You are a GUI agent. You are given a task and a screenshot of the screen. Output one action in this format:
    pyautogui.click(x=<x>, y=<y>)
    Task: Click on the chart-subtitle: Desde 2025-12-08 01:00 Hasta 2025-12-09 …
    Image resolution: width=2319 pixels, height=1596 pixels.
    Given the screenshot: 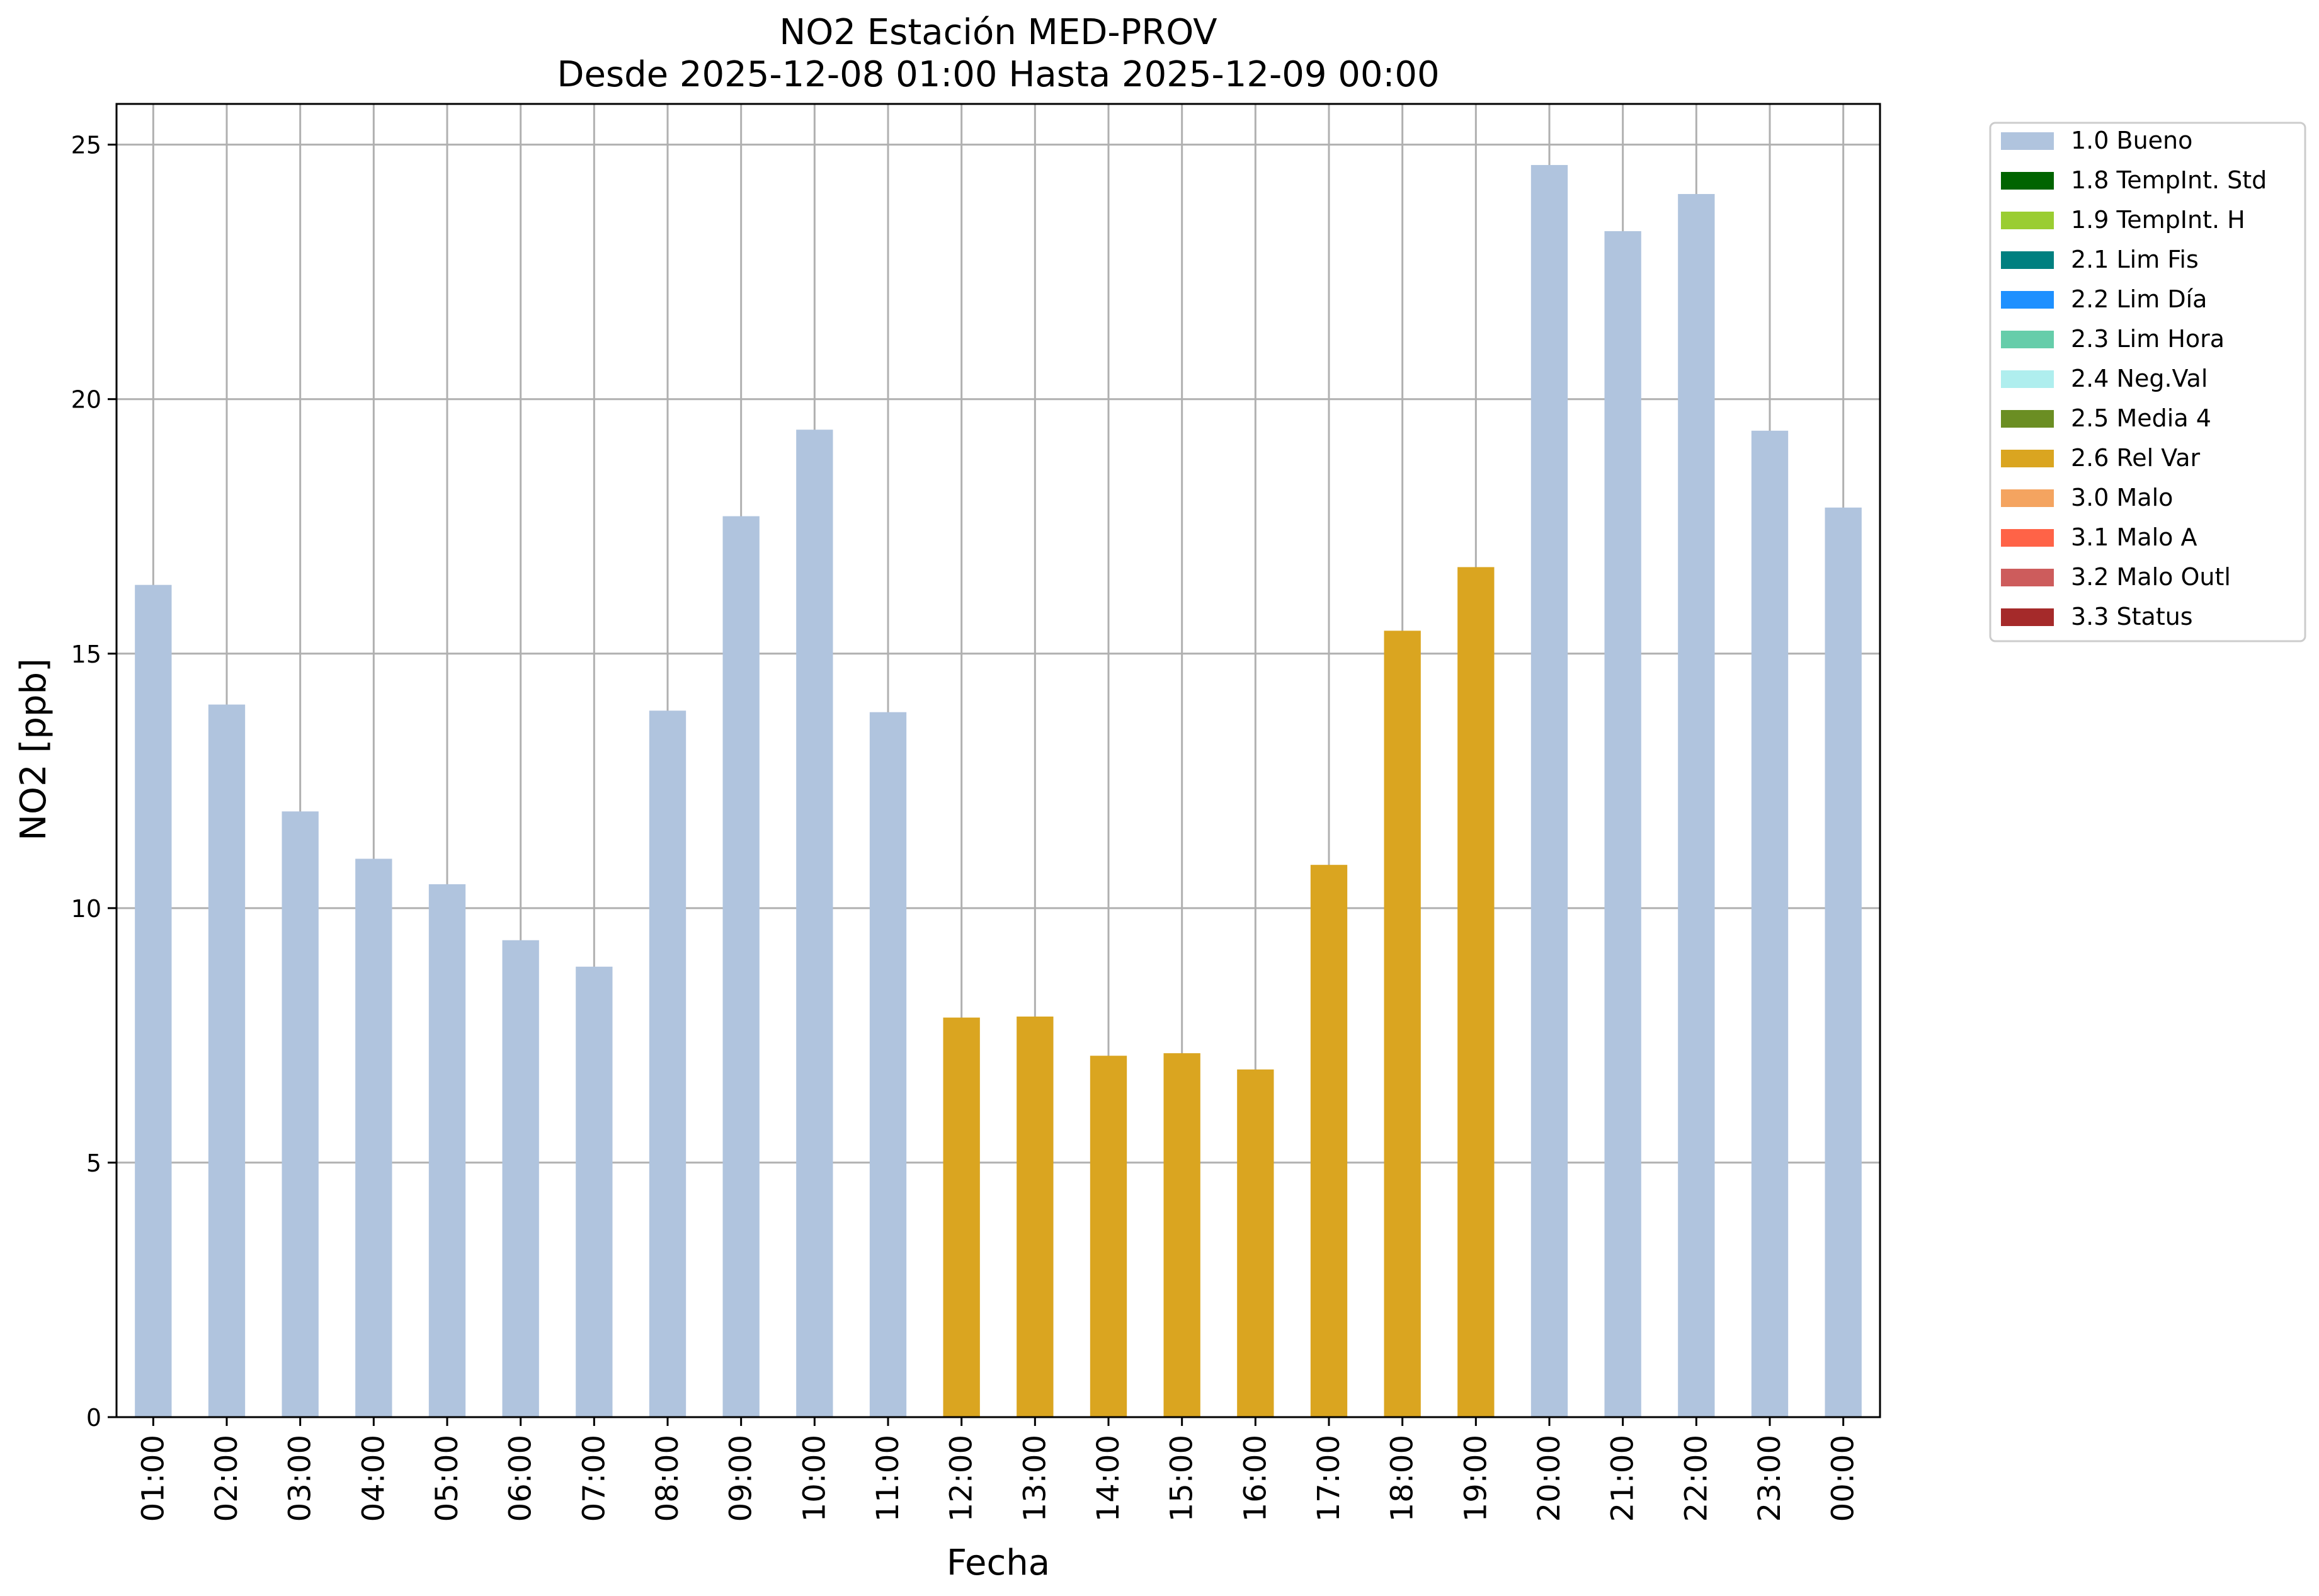 What is the action you would take?
    pyautogui.click(x=998, y=74)
    